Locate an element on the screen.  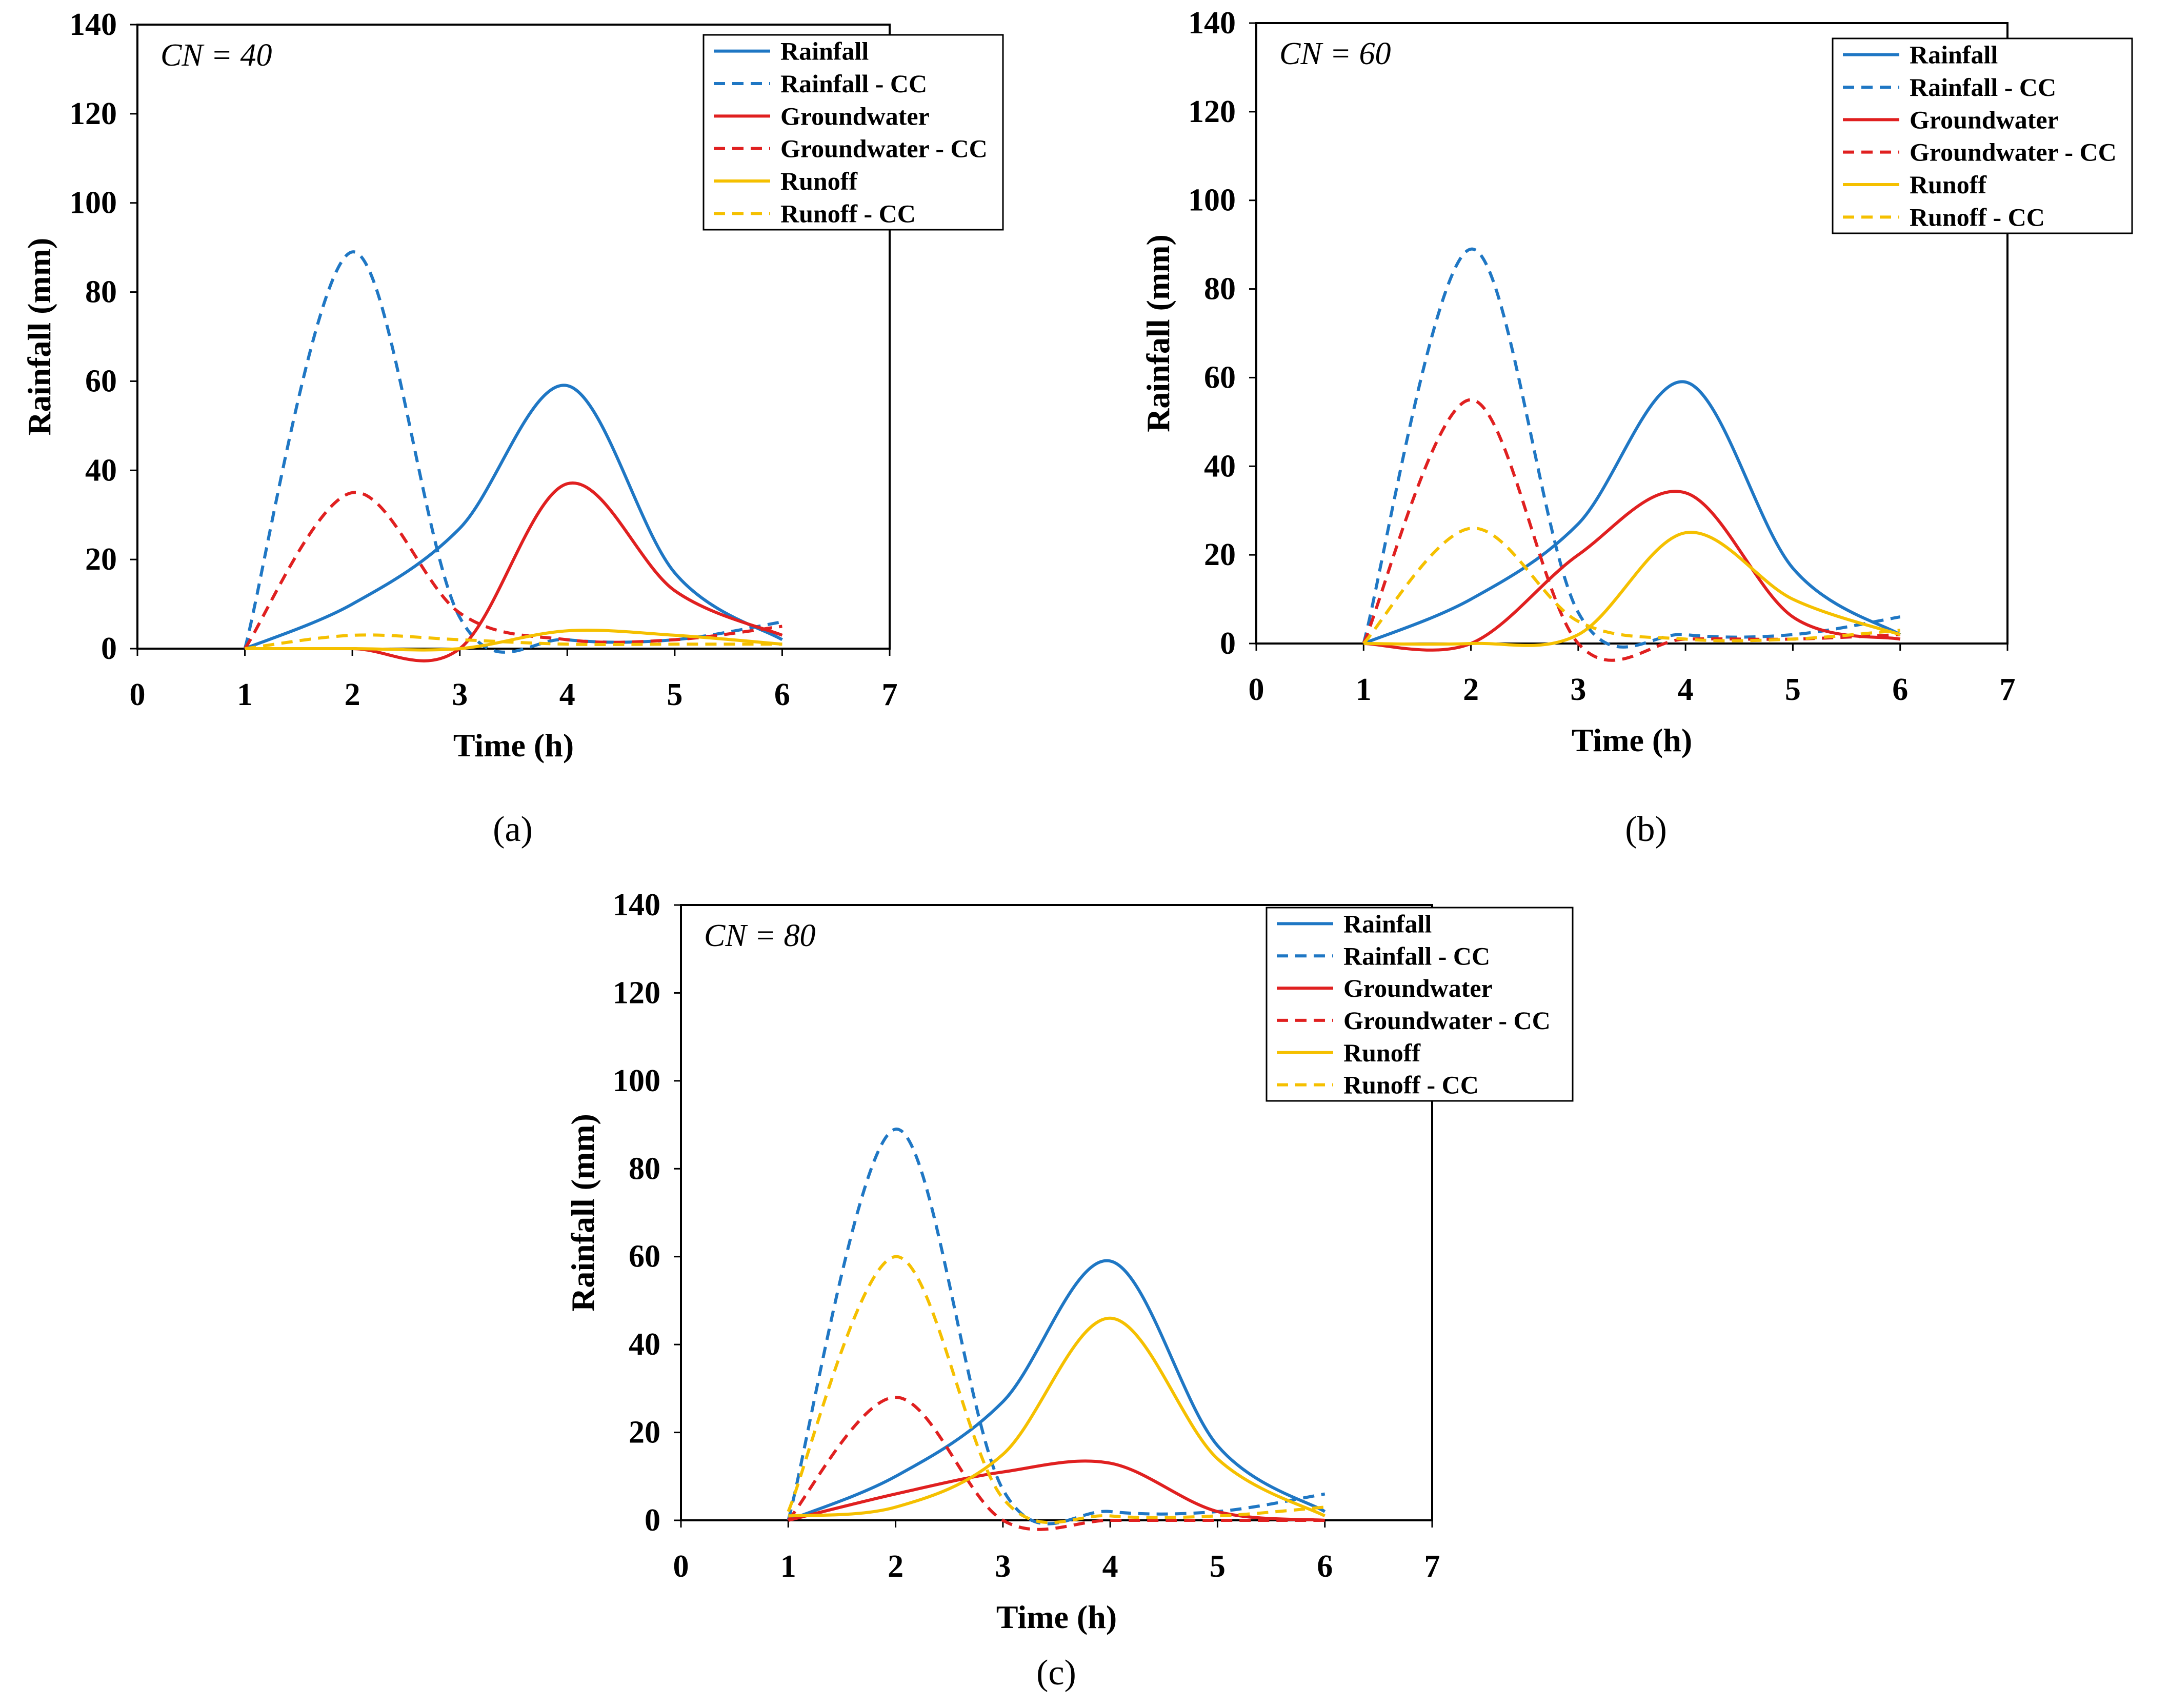
panel-label: (c) is located at coordinates (1056, 1673).